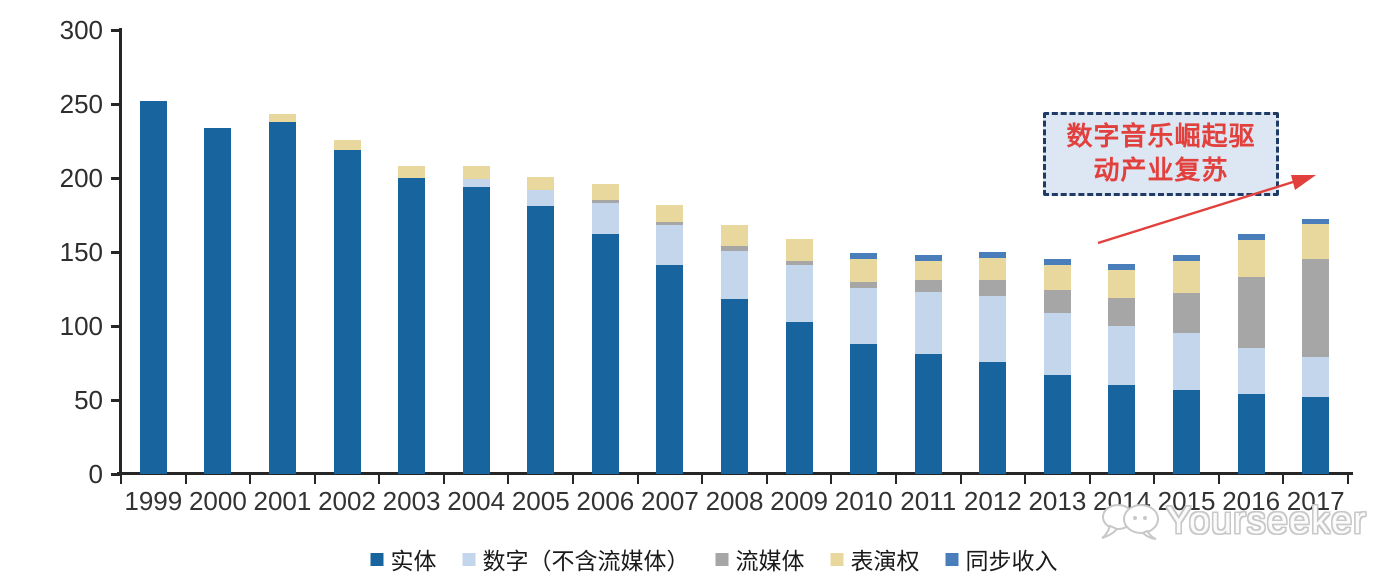  I want to click on y-axis-tick-label: 200, so click(81, 178).